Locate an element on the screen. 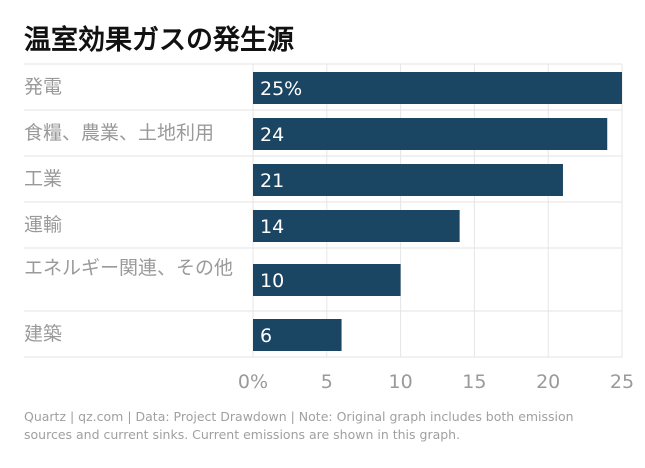 The image size is (645, 468). x-tick-label-1: 5 is located at coordinates (327, 382).